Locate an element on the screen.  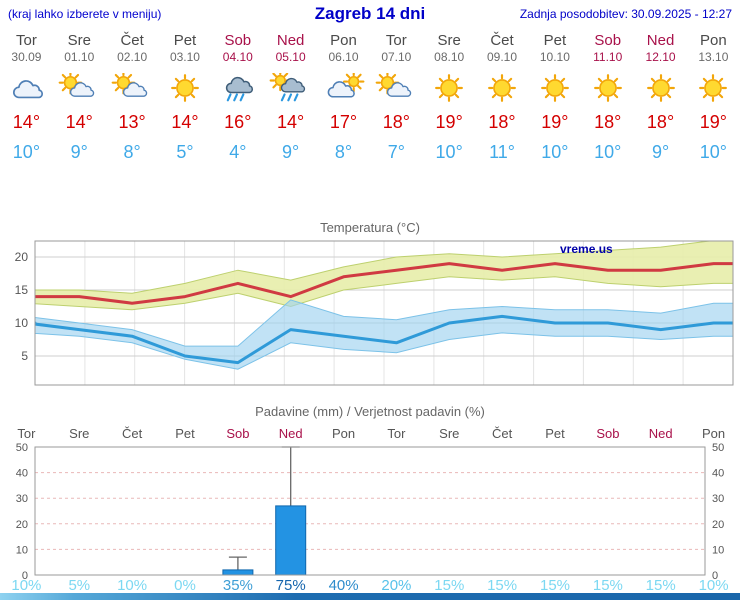
last-update-text: Zadnja posodobitev: 30.09.2025 - 12:27 is located at coordinates (625, 14).